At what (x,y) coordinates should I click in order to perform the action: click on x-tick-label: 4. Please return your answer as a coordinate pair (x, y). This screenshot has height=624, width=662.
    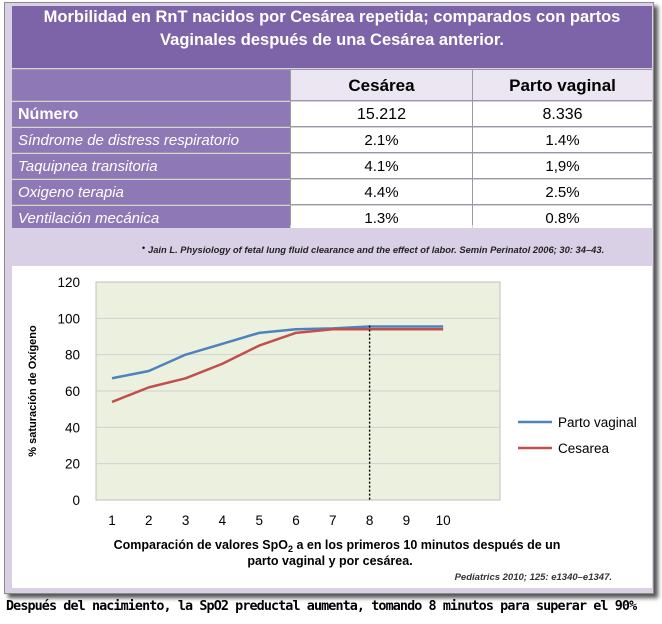
    Looking at the image, I should click on (223, 520).